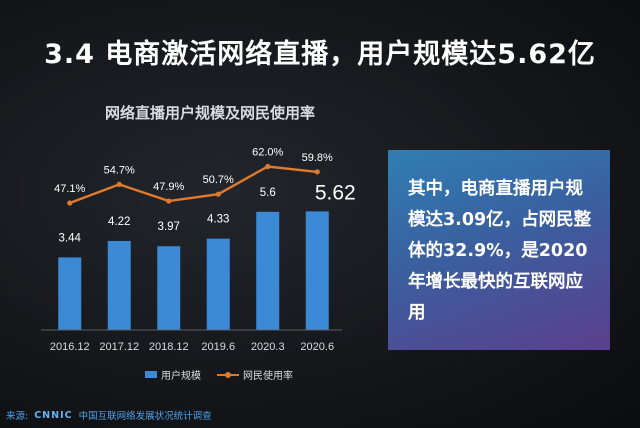 Image resolution: width=640 pixels, height=428 pixels. Describe the element at coordinates (169, 227) in the screenshot. I see `bar-value-label-2: 3.97` at that location.